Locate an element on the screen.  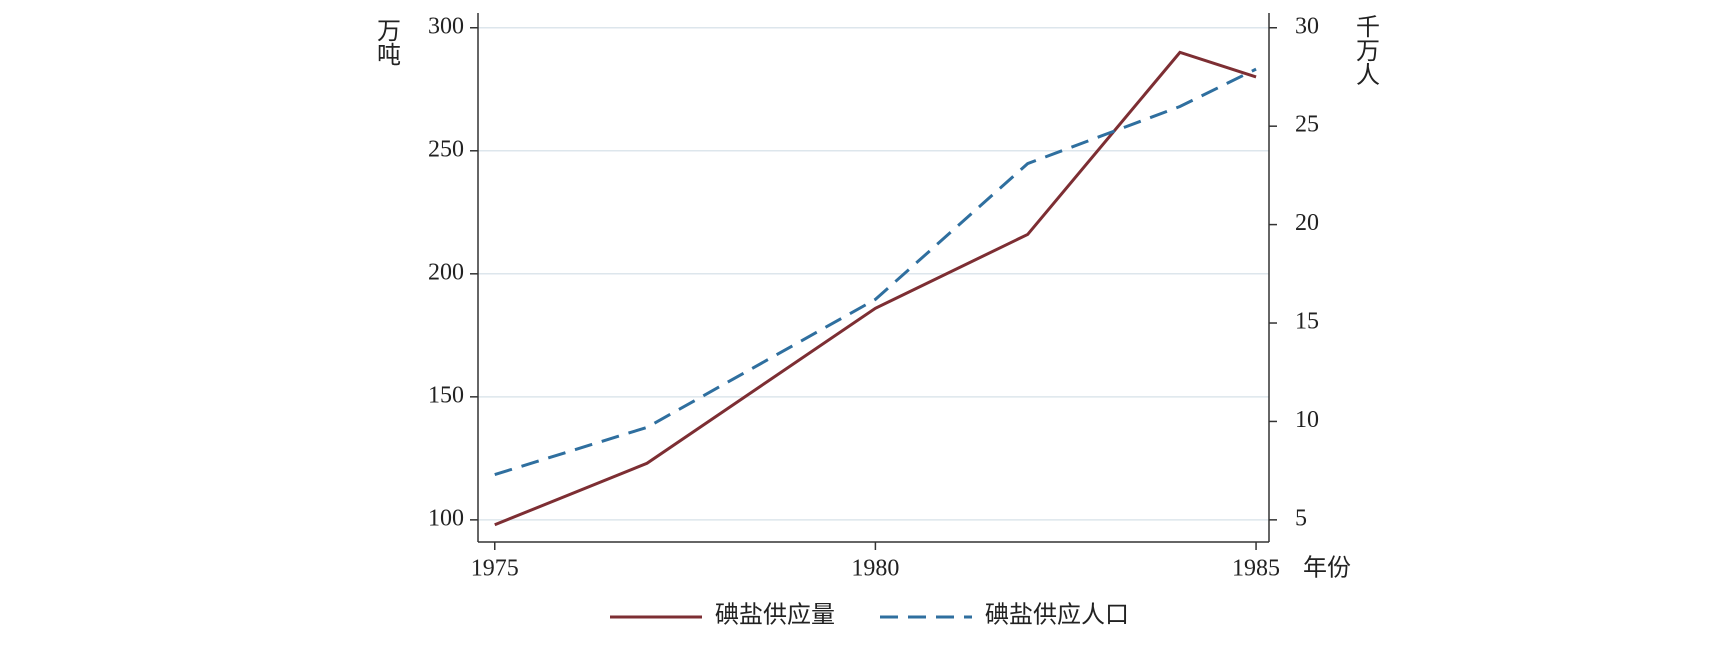
y-tick-label: 200 is located at coordinates (446, 272).